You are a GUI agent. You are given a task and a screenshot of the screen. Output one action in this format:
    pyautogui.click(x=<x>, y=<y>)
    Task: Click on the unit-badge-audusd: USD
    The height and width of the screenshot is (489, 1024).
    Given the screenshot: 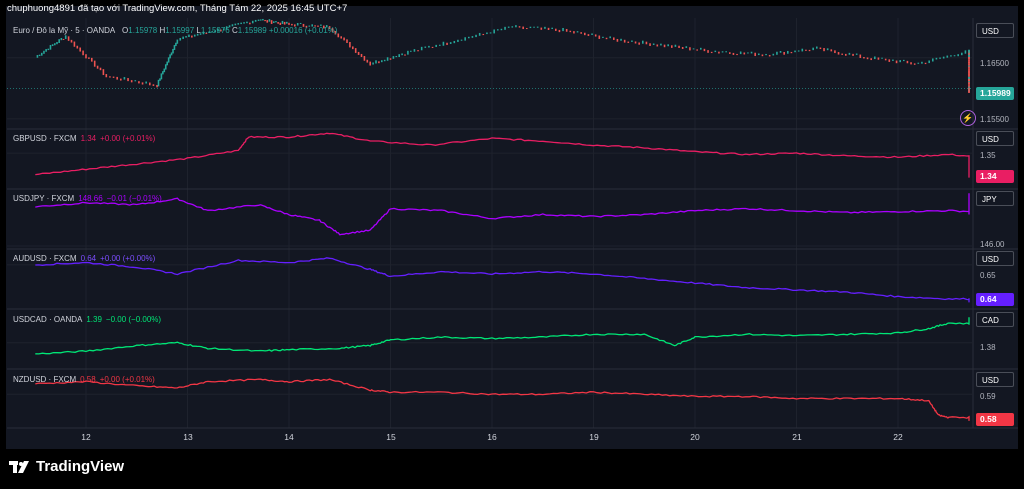 What is the action you would take?
    pyautogui.click(x=995, y=258)
    